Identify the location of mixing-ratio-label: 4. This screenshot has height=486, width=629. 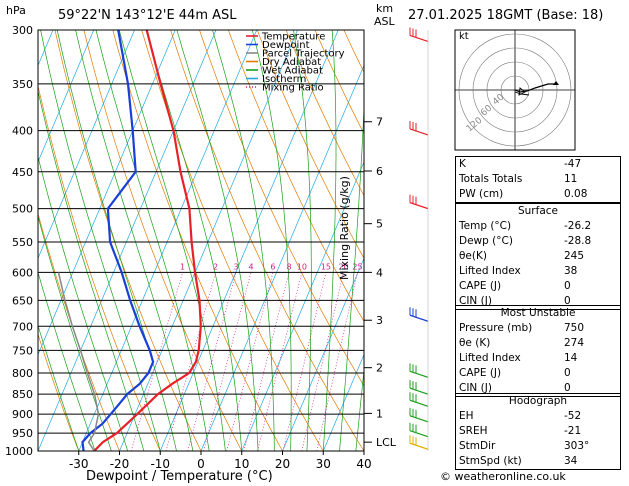
(250, 266).